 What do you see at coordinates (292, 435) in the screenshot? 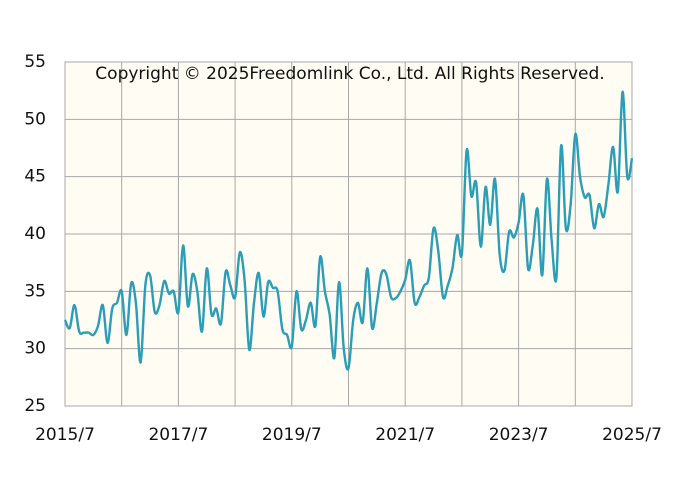
I see `x-tick-label: 2019/7` at bounding box center [292, 435].